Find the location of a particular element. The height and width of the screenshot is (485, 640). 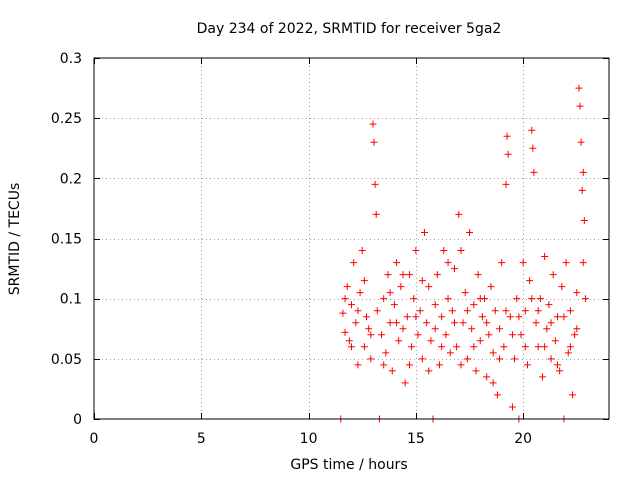

x-tick-label: 20 is located at coordinates (523, 439).